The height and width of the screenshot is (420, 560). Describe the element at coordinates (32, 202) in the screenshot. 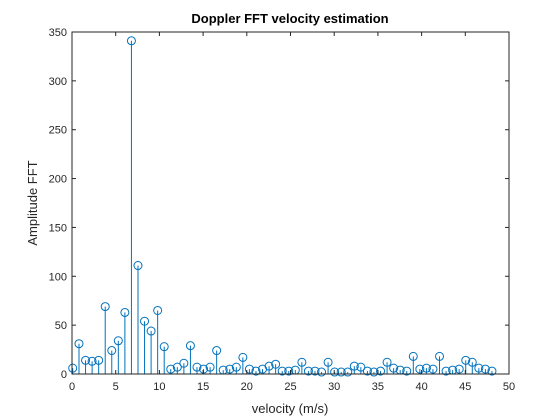

I see `y-axis-label: Amplitude FFT` at that location.